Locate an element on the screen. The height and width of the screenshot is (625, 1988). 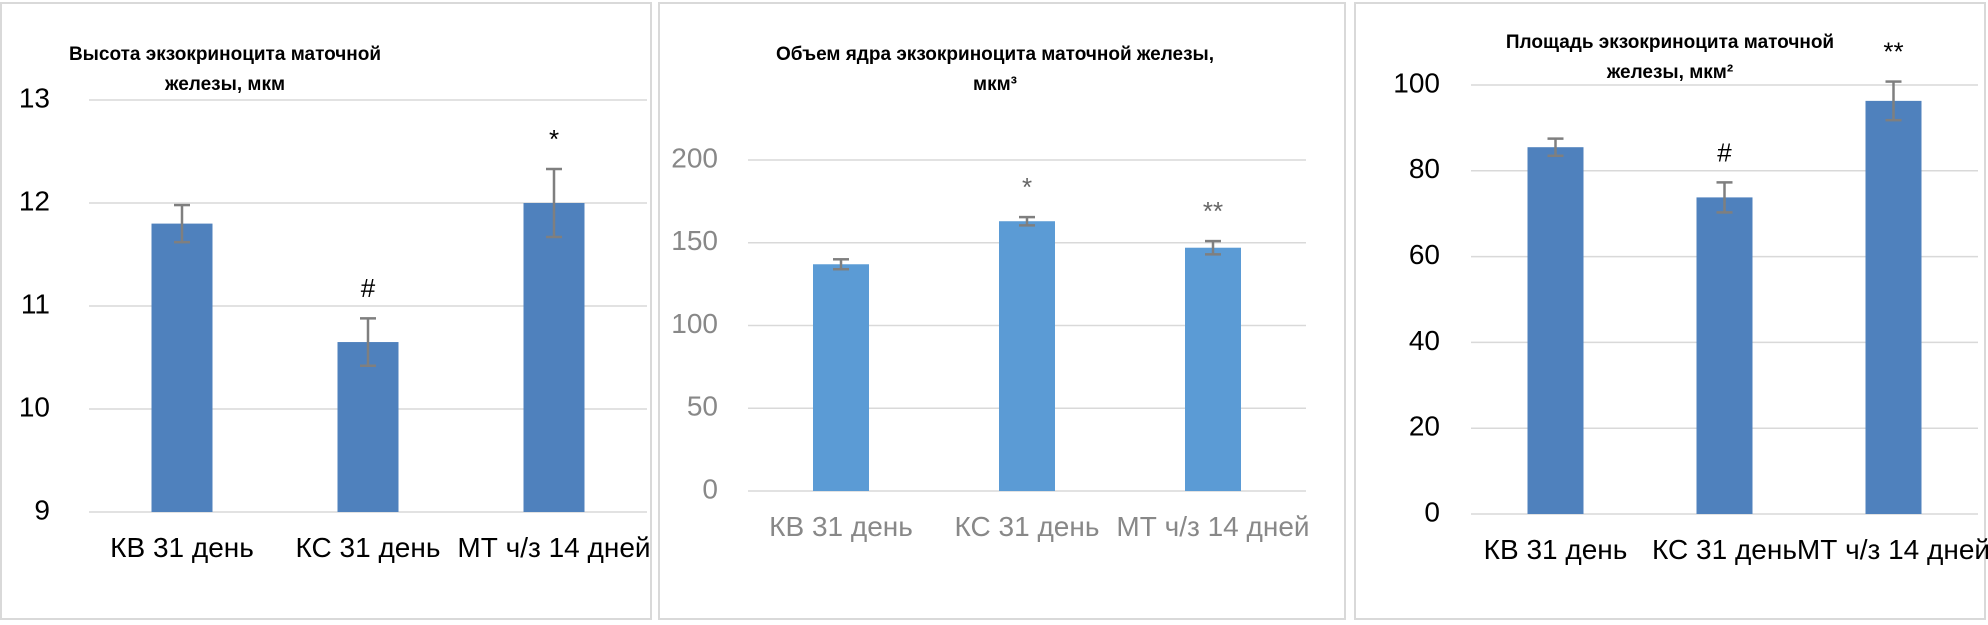
y-tick-label: 11 is located at coordinates (35, 303).